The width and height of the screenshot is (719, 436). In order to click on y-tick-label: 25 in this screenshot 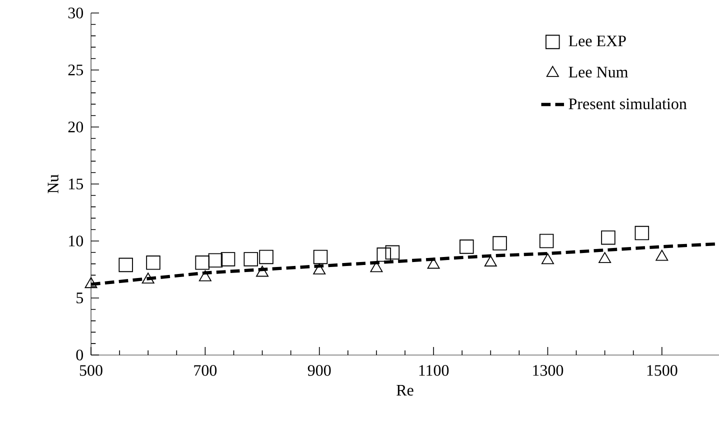, I will do `click(76, 70)`.